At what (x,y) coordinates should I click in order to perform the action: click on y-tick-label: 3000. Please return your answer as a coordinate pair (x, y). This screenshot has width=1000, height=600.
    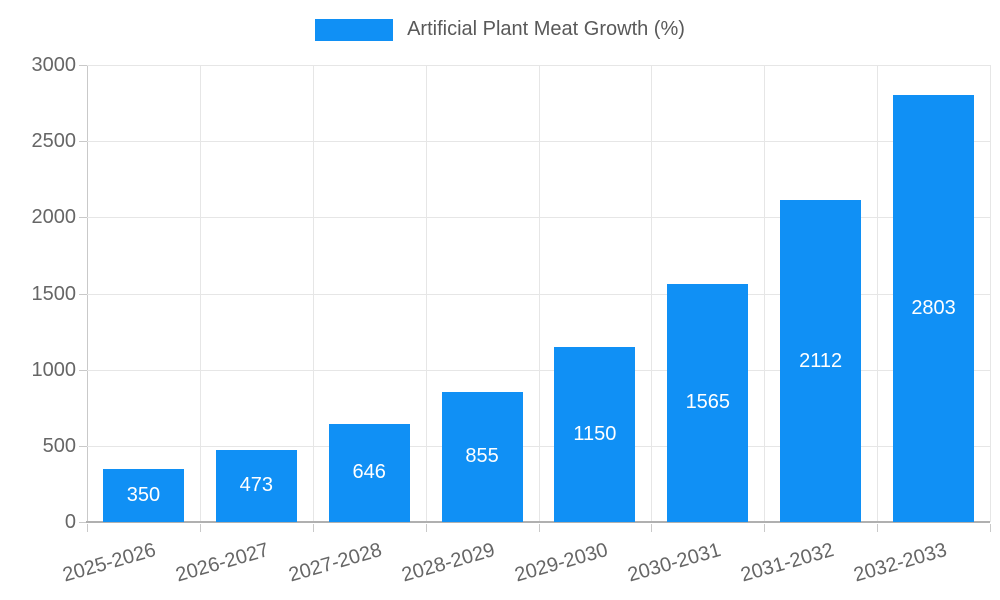
    Looking at the image, I should click on (54, 65).